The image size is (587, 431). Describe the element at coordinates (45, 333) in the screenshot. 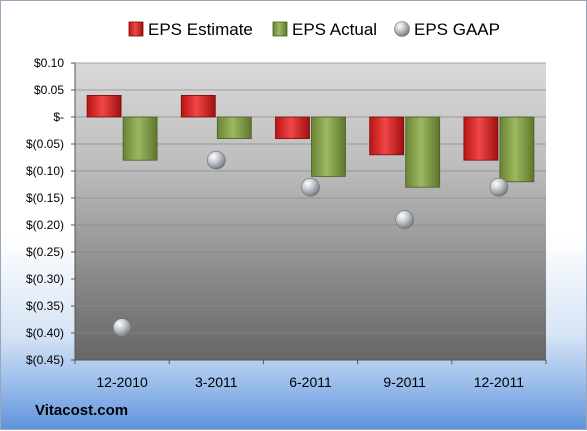

I see `y-tick-label: $(0.40)` at that location.